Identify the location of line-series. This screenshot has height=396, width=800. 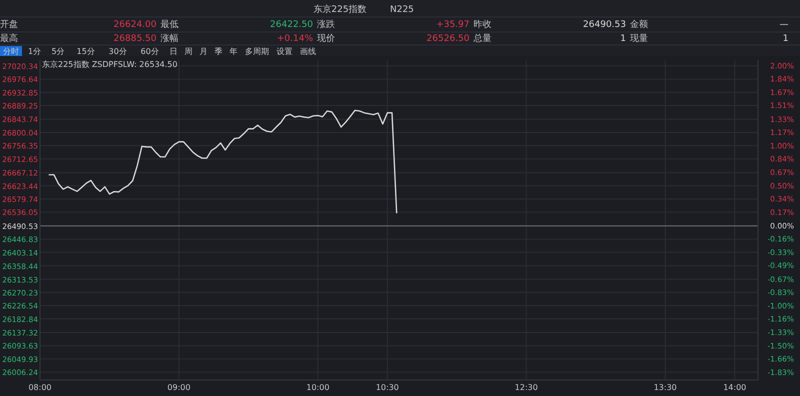
(223, 162).